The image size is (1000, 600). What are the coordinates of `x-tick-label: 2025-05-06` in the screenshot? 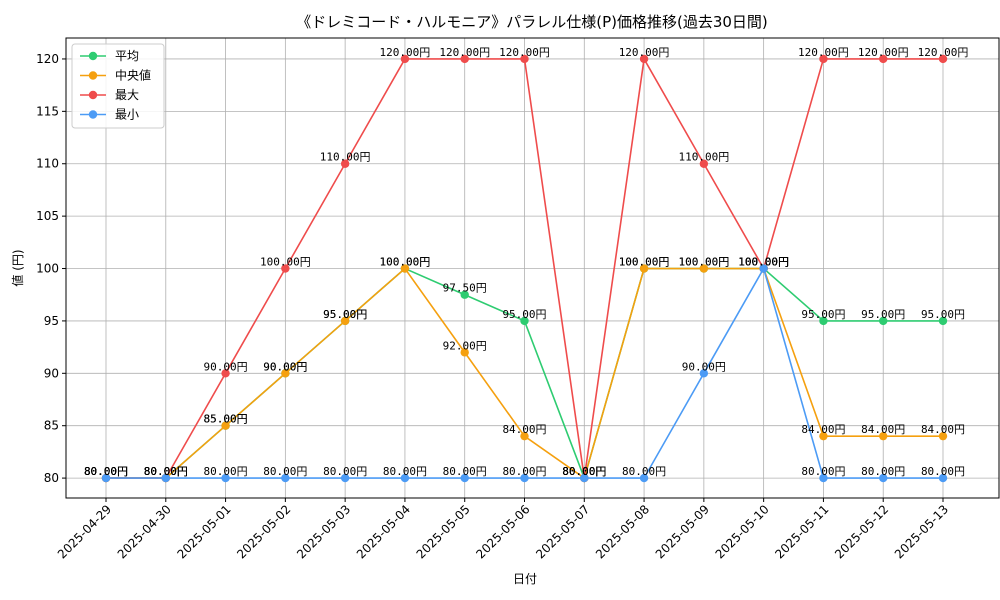 It's located at (502, 531).